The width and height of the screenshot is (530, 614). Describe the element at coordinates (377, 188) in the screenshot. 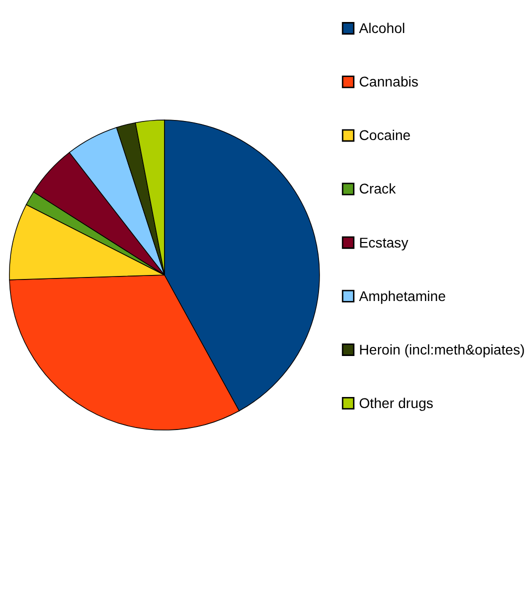

I see `legend-label: Crack` at that location.